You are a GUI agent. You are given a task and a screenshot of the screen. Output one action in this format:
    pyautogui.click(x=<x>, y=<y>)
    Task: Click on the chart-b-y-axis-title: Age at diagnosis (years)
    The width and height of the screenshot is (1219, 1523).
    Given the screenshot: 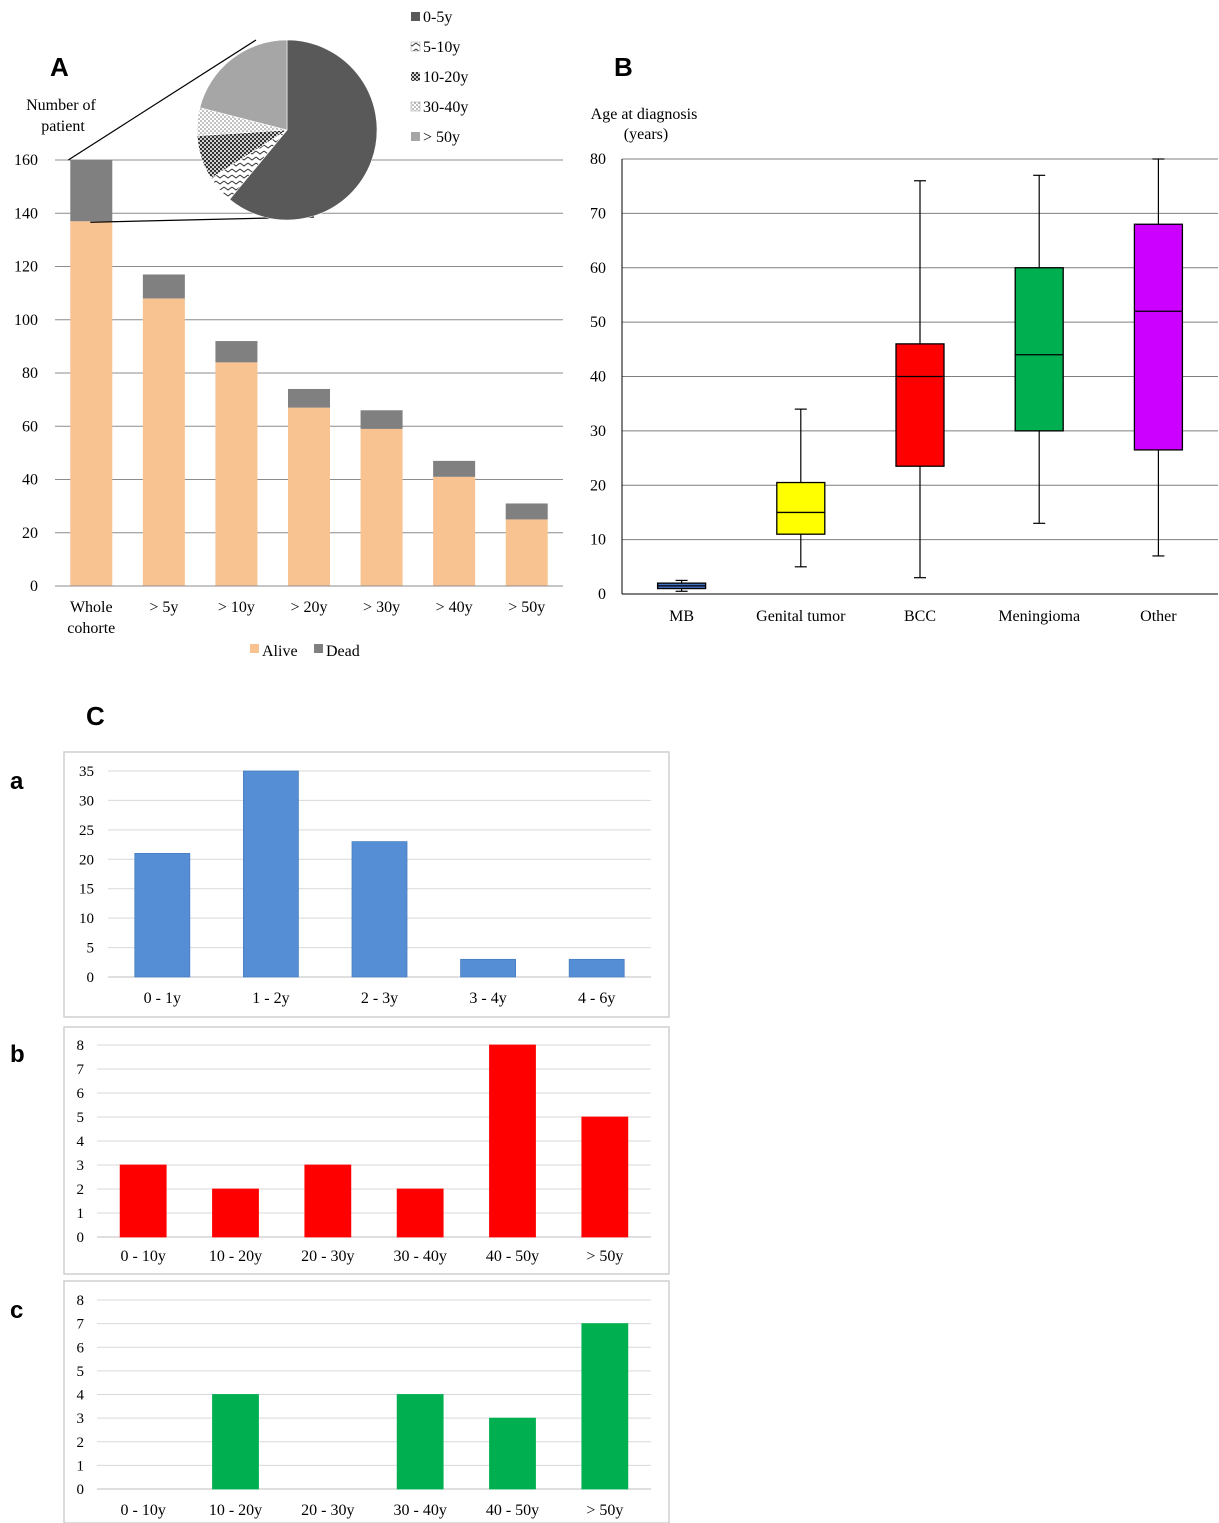 What is the action you would take?
    pyautogui.click(x=646, y=124)
    